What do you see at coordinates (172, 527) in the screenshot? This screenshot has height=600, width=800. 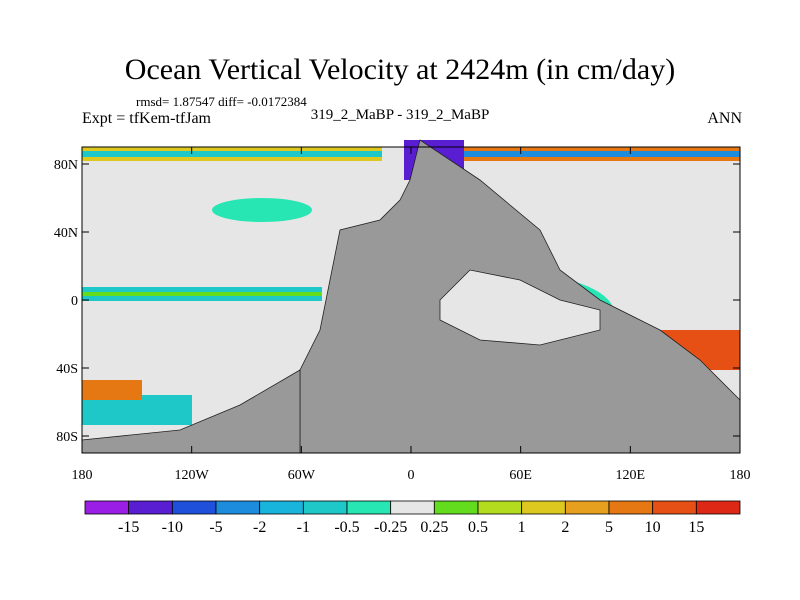 I see `colorbar-label: -10` at bounding box center [172, 527].